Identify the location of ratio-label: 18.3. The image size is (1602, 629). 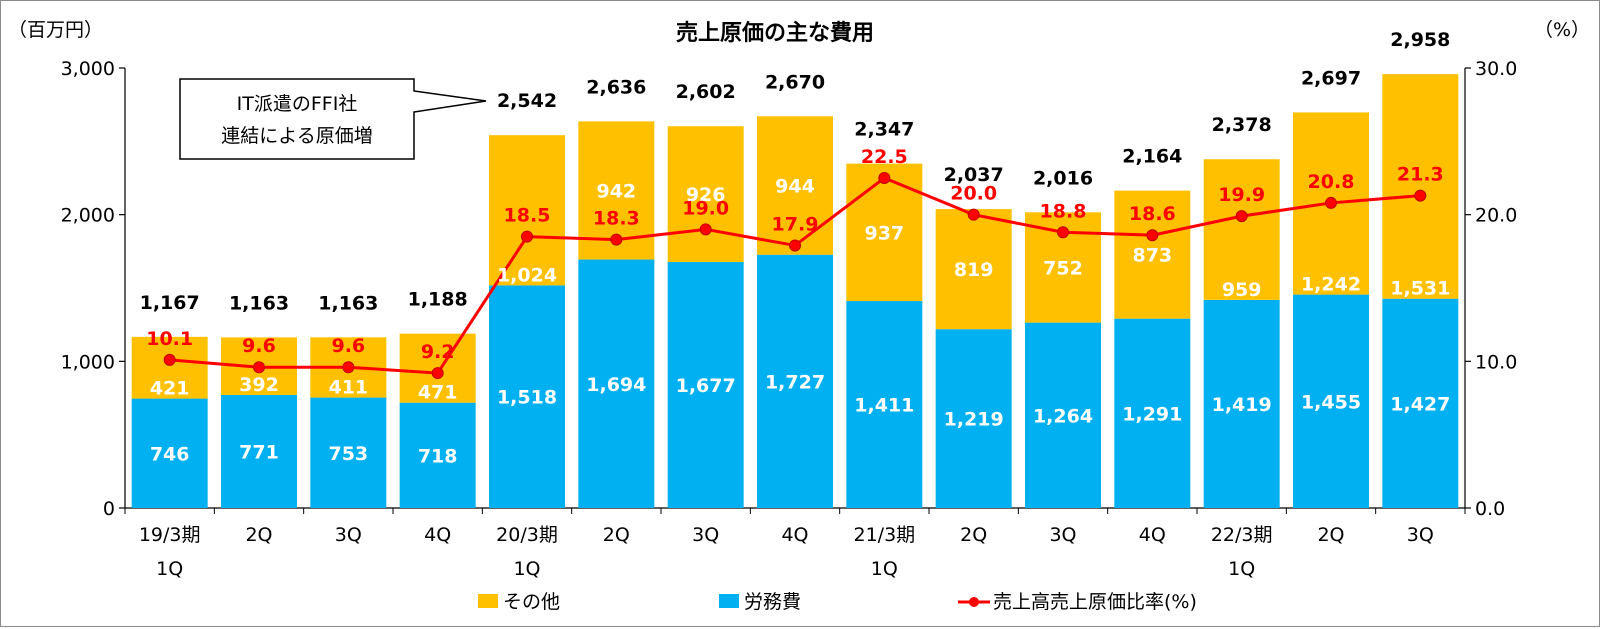
(616, 219).